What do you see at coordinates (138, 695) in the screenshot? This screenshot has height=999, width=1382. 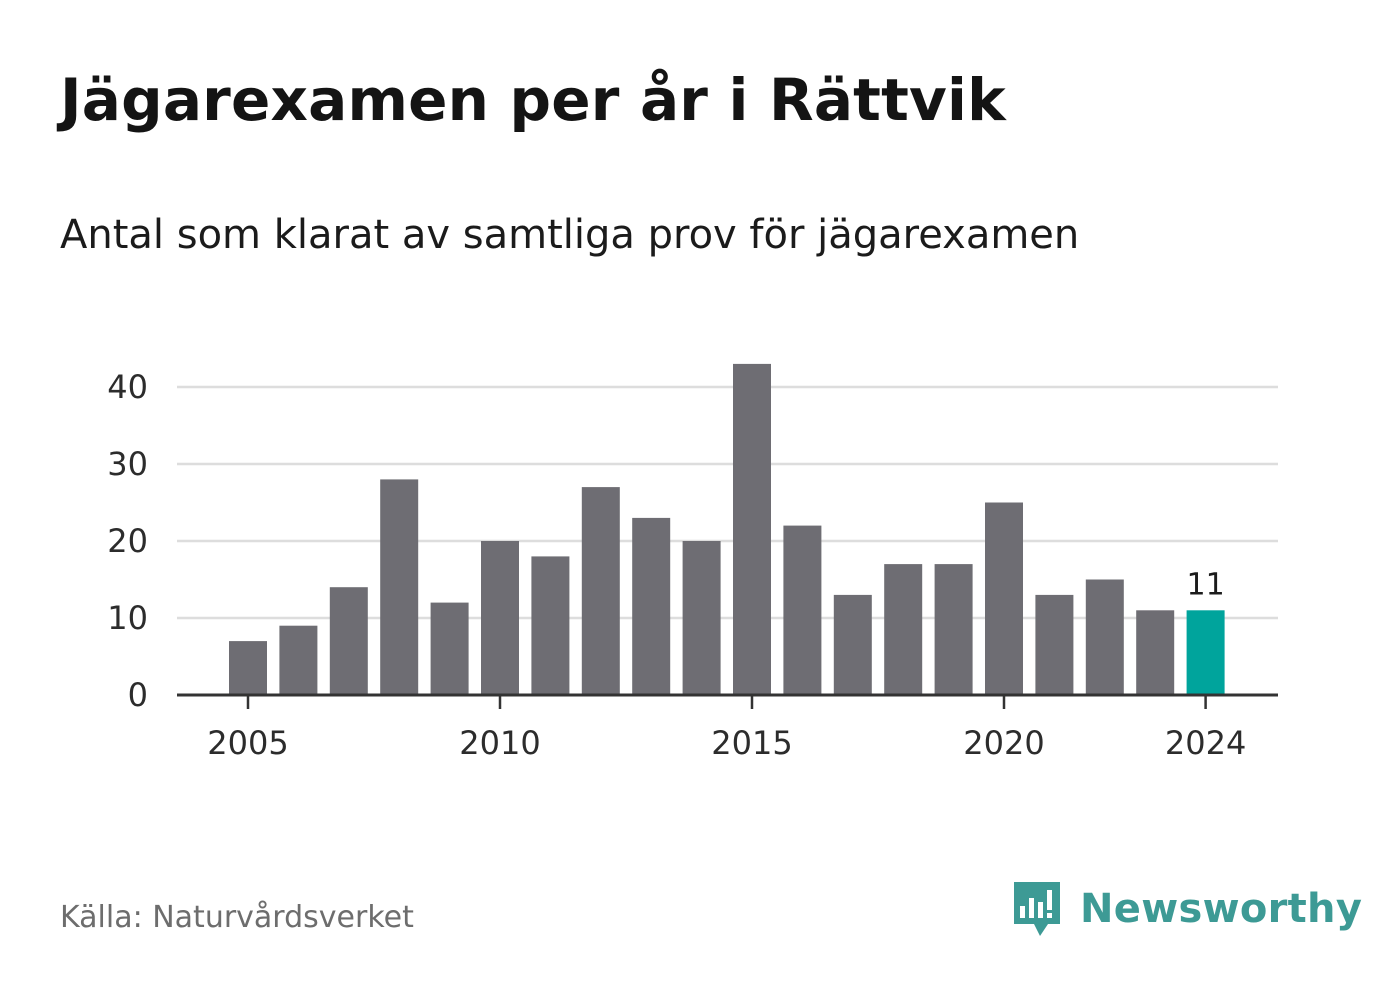 I see `y-tick-label: 0` at bounding box center [138, 695].